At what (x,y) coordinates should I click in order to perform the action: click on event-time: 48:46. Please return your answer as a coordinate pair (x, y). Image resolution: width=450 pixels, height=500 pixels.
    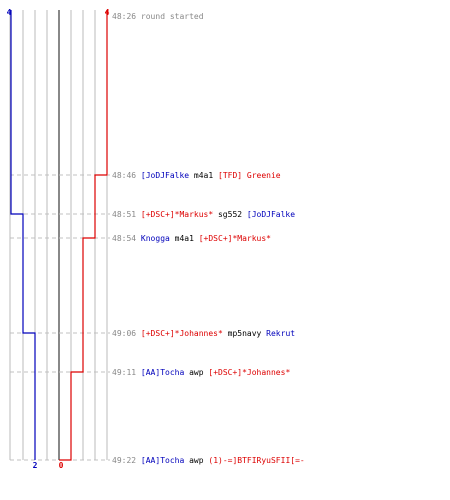
    Looking at the image, I should click on (124, 175).